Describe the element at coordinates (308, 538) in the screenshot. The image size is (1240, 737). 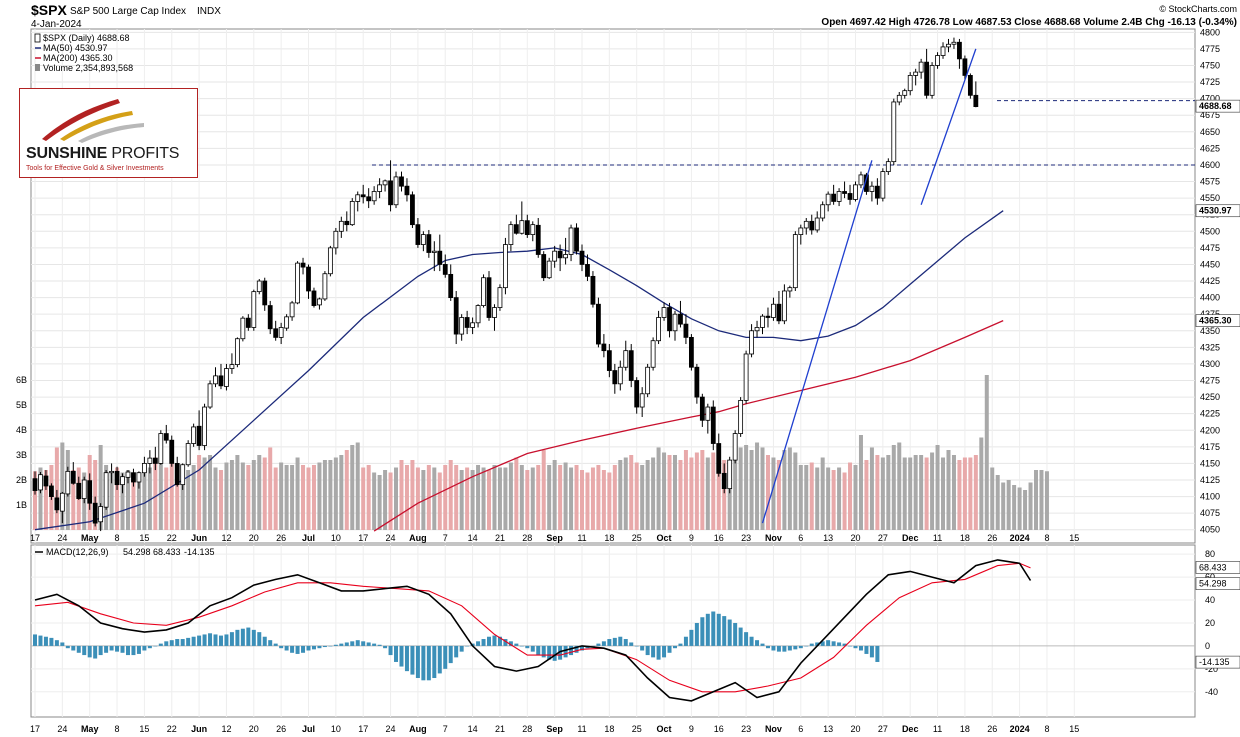
I see `date-tick-label: Jul` at that location.